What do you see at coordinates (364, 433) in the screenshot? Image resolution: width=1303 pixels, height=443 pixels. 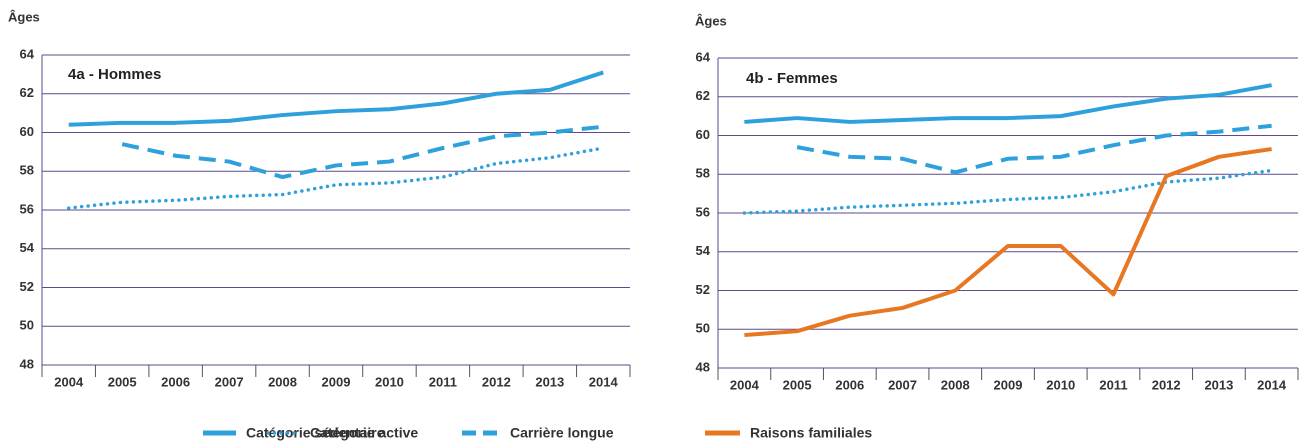 I see `legend-label: Catégorie active` at bounding box center [364, 433].